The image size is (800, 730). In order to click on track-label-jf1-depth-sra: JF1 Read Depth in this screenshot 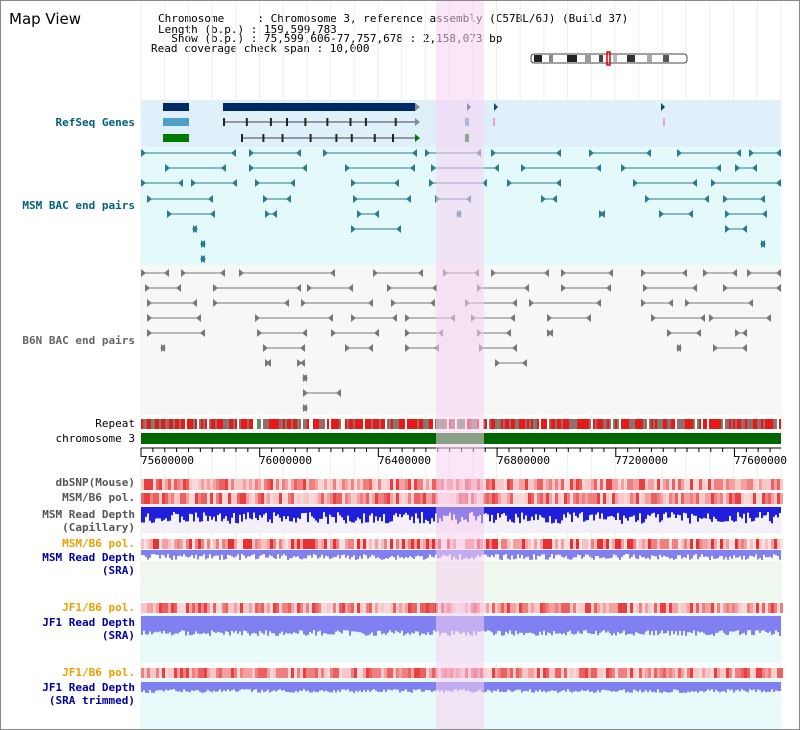, I will do `click(88, 622)`.